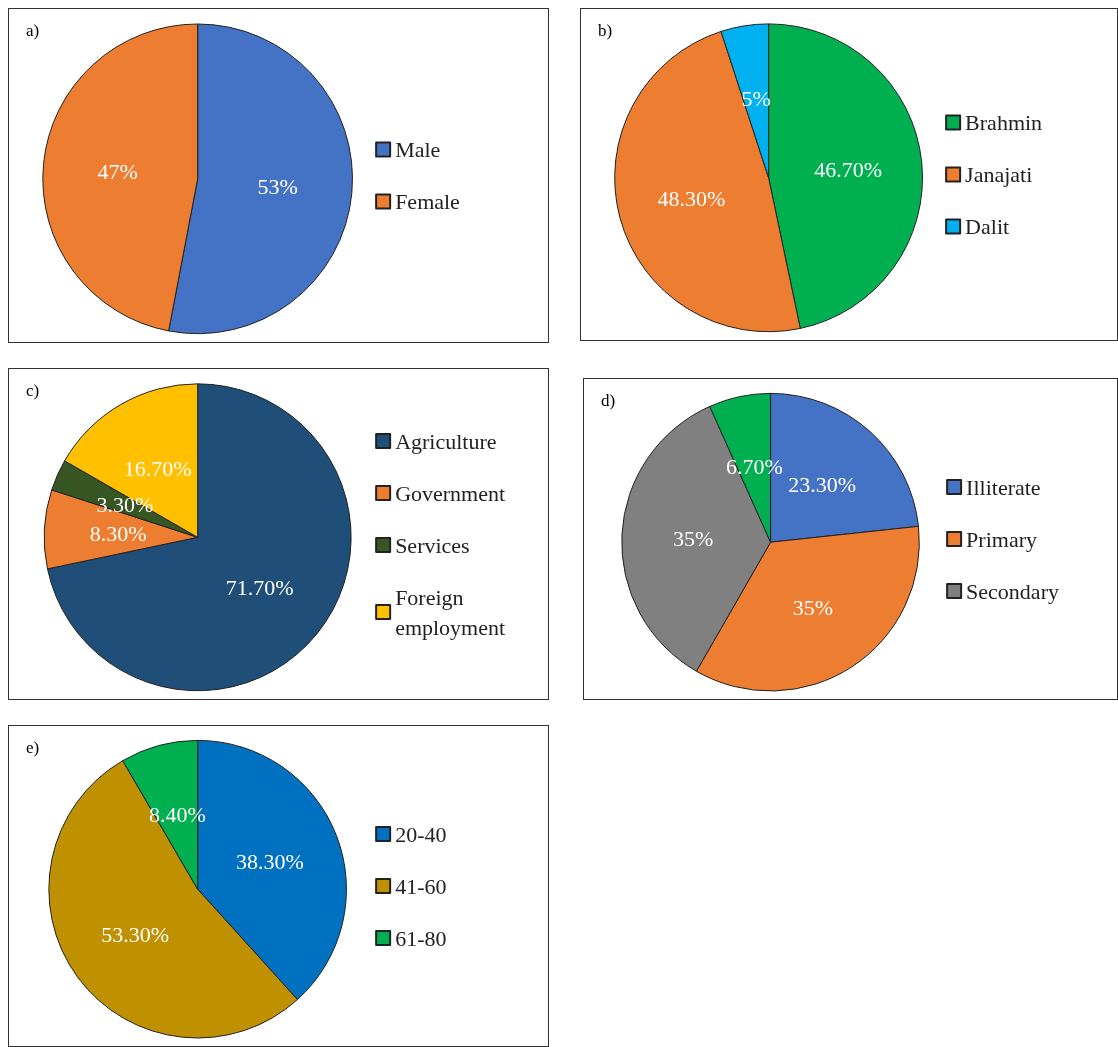  Describe the element at coordinates (1004, 122) in the screenshot. I see `legend-label: Brahmin` at that location.